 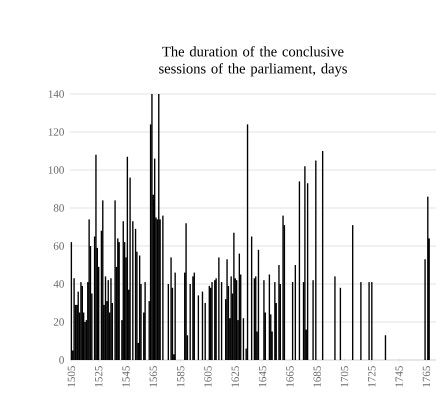 What do you see at coordinates (59, 208) in the screenshot?
I see `y-tick-label: 80` at bounding box center [59, 208].